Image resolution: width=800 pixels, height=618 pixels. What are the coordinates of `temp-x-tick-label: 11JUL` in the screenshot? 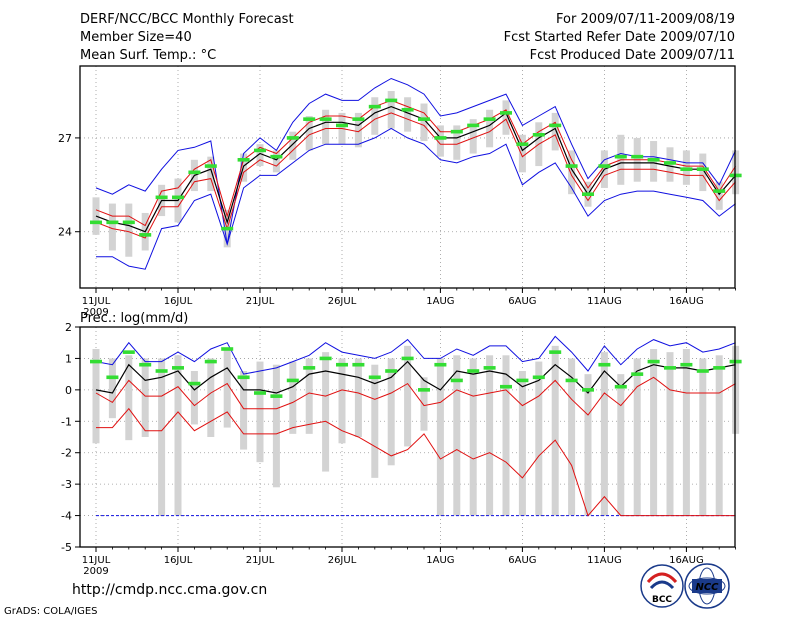 It's located at (96, 301).